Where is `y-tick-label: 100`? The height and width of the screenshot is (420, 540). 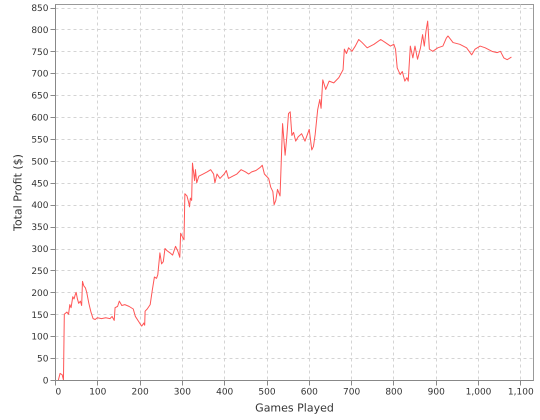
y-tick-label: 100 is located at coordinates (40, 337).